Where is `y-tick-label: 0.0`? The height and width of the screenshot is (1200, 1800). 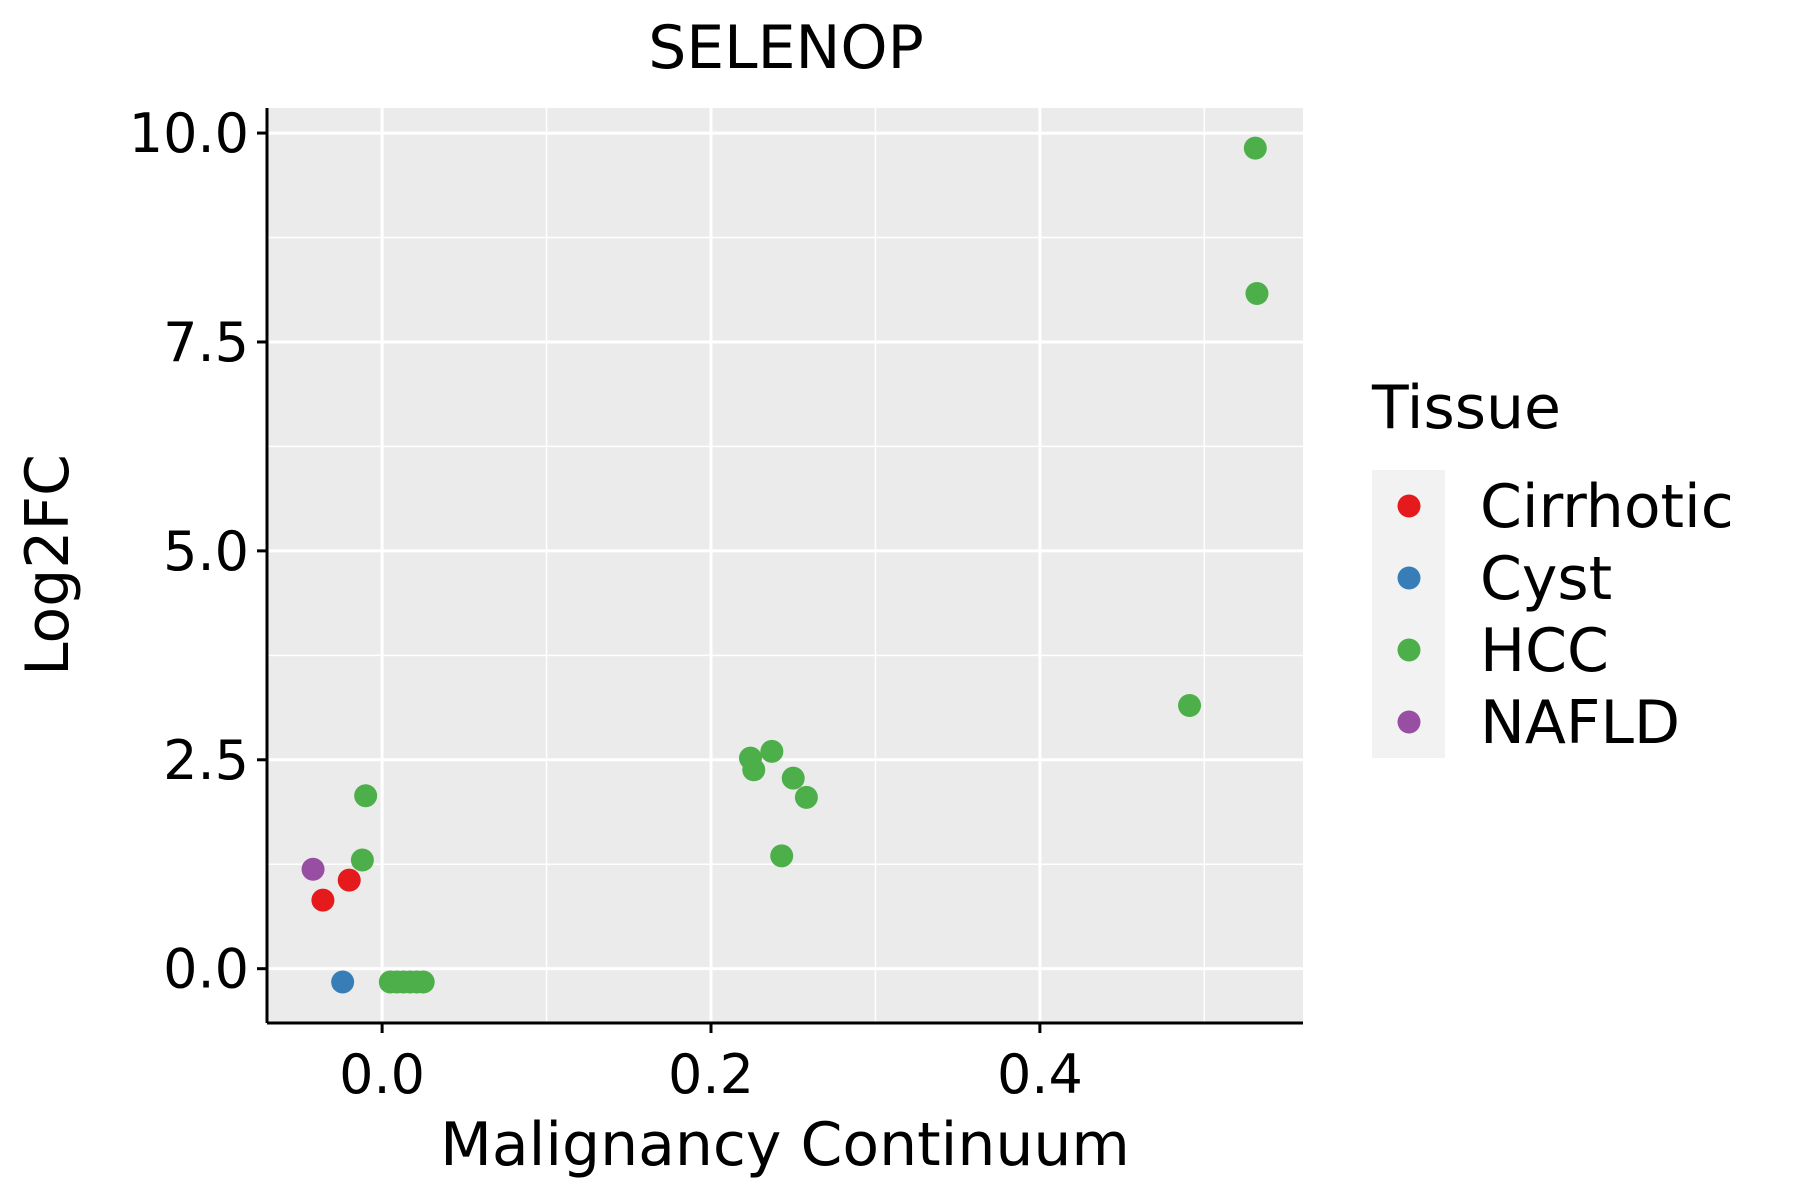 y-tick-label: 0.0 is located at coordinates (206, 969).